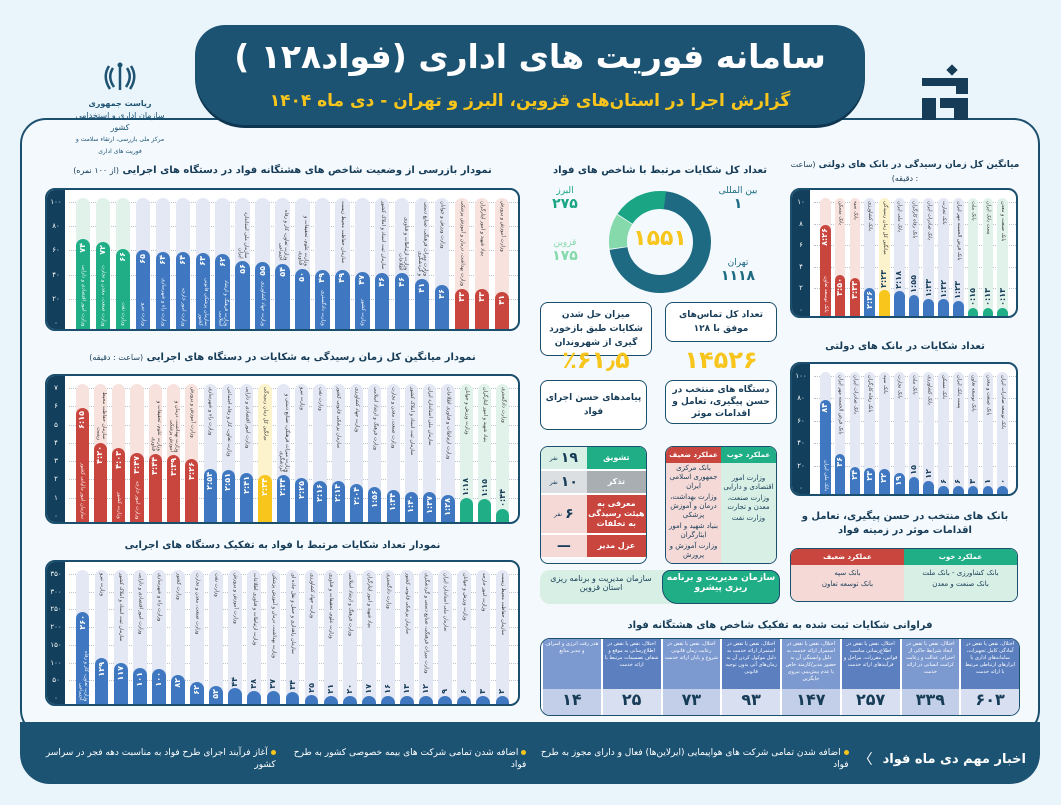 This screenshot has width=1061, height=805. Describe the element at coordinates (202, 261) in the screenshot. I see `bar-value-label: ۶۳` at that location.